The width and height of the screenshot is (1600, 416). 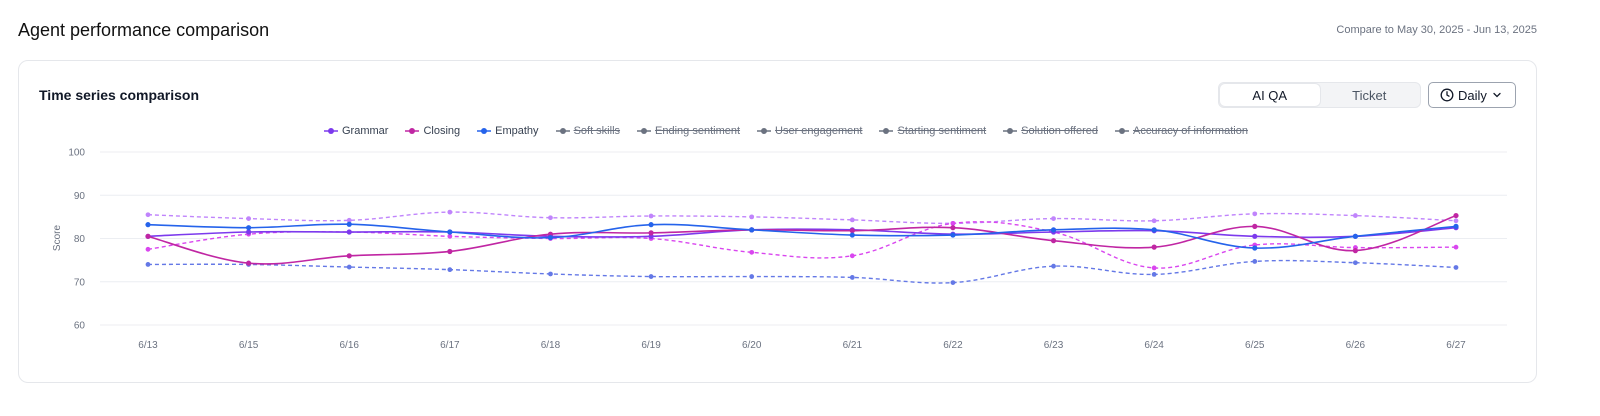 I want to click on legend-item-user-engagement: User engagement, so click(x=809, y=131).